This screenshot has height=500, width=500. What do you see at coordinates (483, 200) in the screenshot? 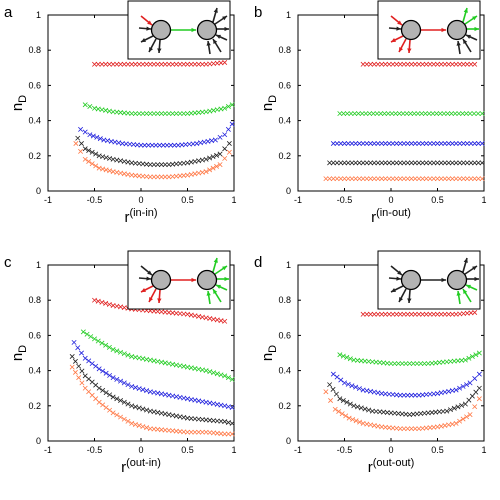
I see `x-tick-label: 1` at bounding box center [483, 200].